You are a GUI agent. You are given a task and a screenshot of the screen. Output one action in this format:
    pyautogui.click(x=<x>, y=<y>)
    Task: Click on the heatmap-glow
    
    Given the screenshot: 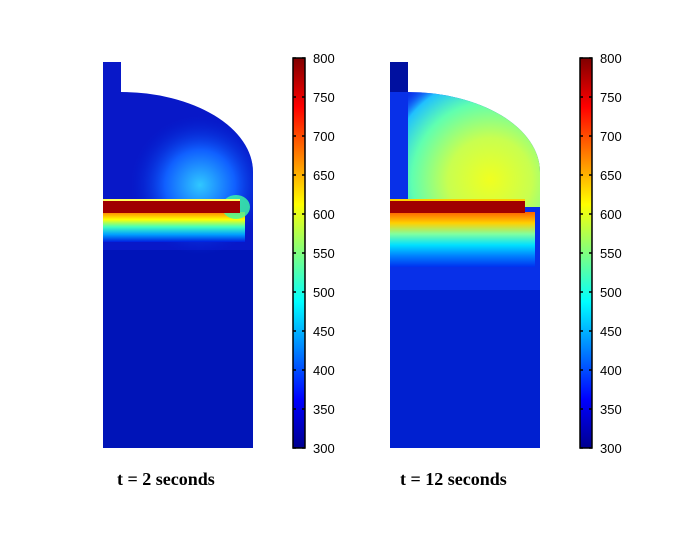 What is the action you would take?
    pyautogui.click(x=474, y=134)
    